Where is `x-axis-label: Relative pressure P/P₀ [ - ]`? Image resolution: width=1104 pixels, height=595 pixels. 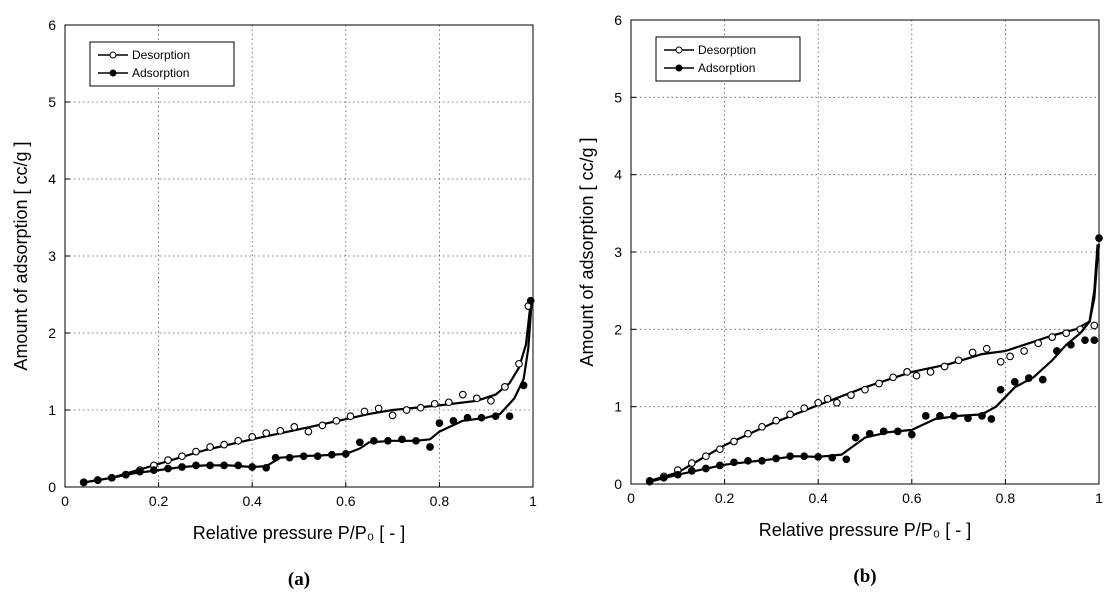 x-axis-label: Relative pressure P/P₀ [ - ] is located at coordinates (299, 533).